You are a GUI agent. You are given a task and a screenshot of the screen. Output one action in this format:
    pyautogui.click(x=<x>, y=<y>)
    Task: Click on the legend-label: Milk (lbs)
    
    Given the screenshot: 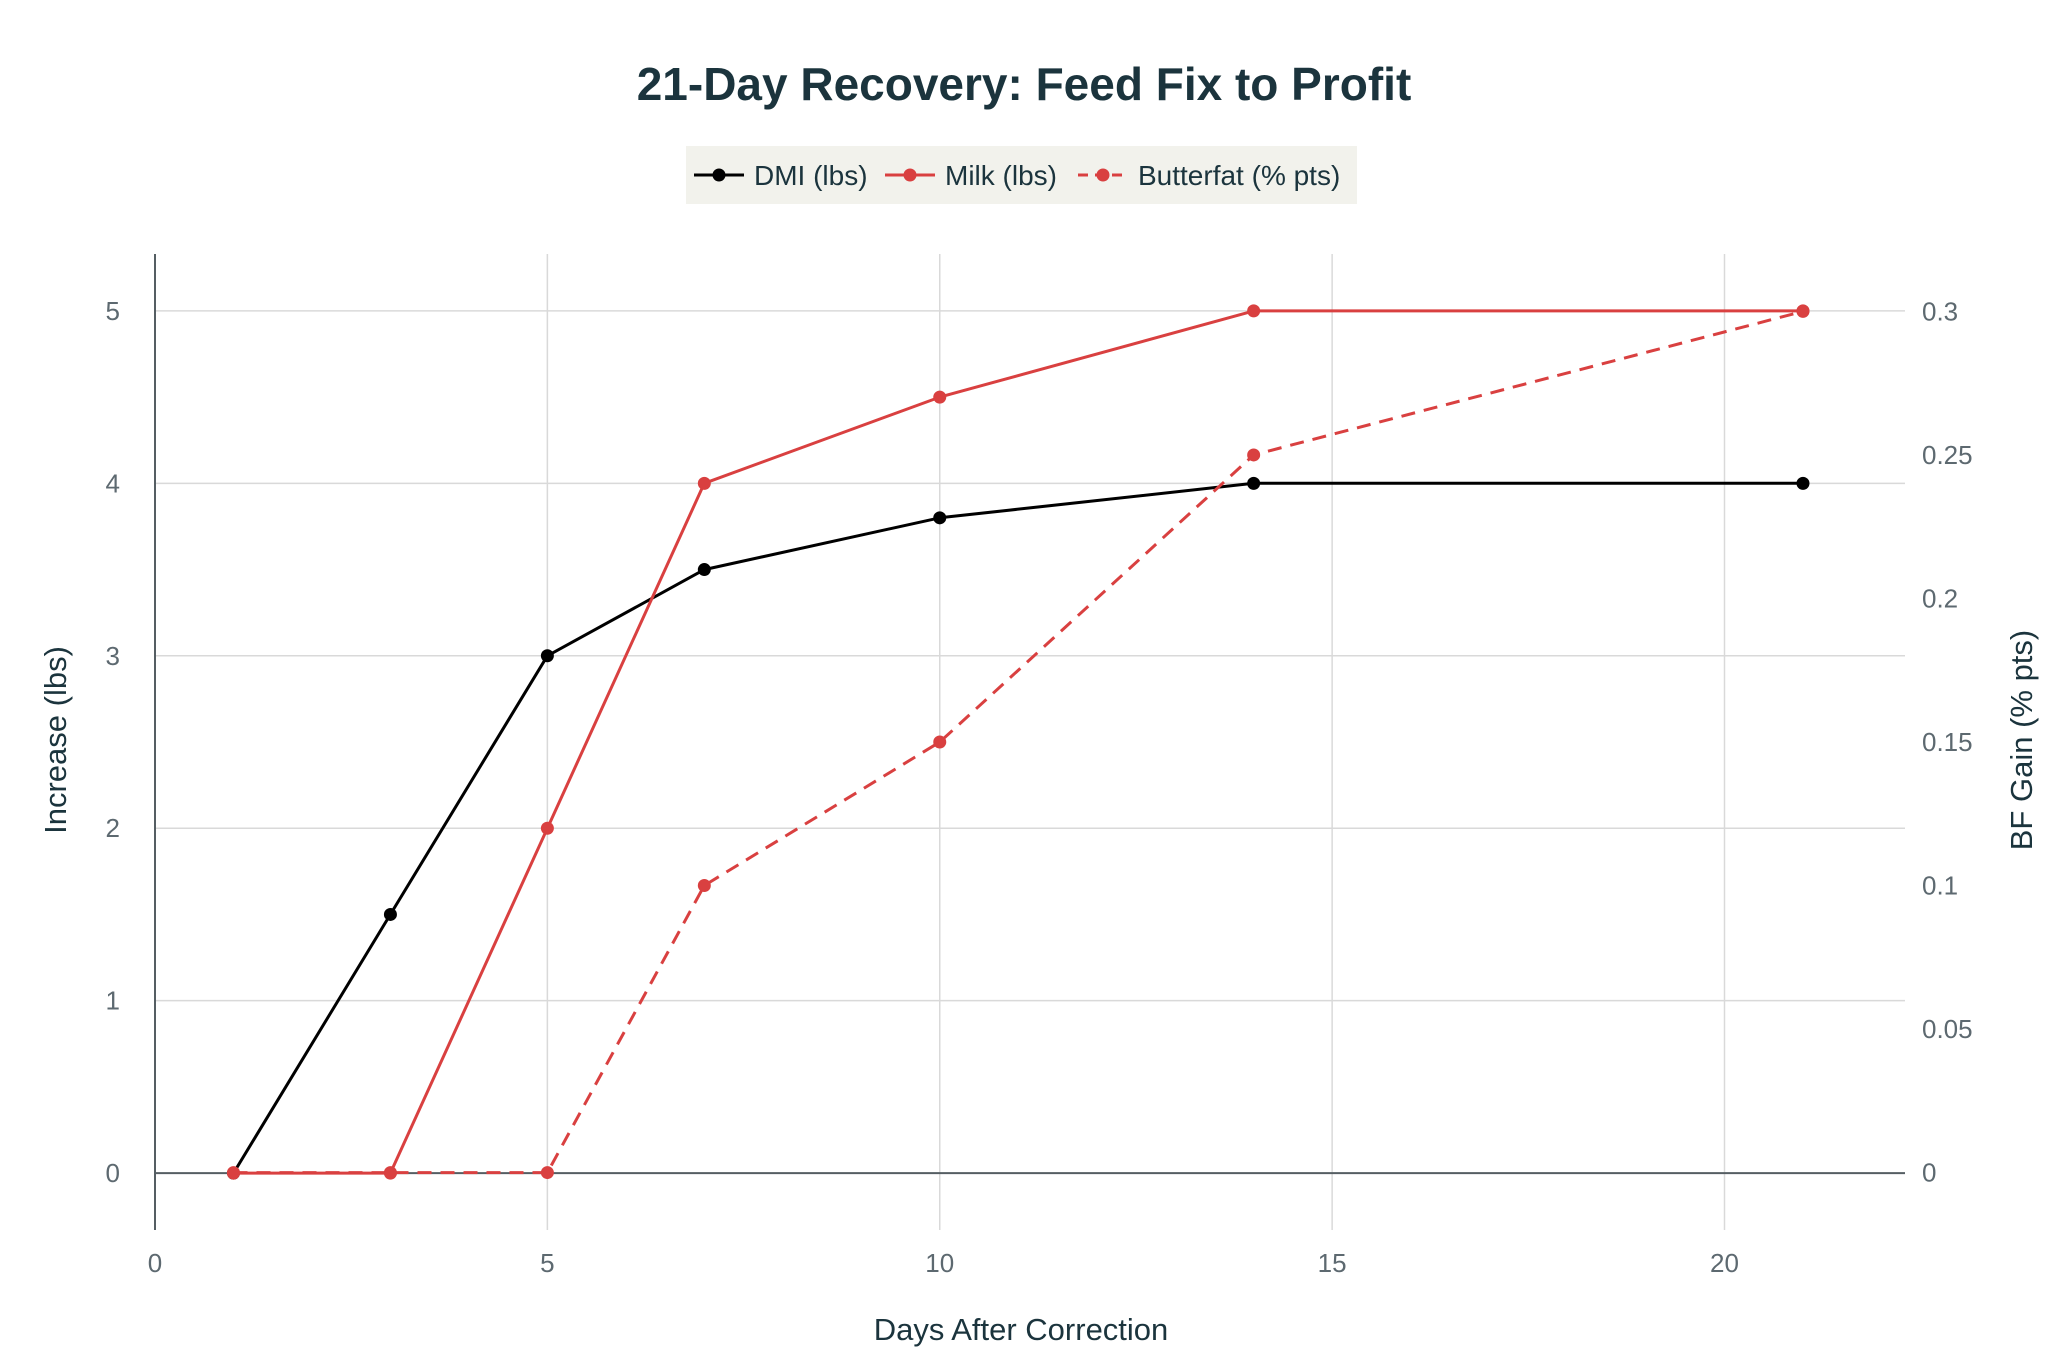 What is the action you would take?
    pyautogui.click(x=1001, y=175)
    